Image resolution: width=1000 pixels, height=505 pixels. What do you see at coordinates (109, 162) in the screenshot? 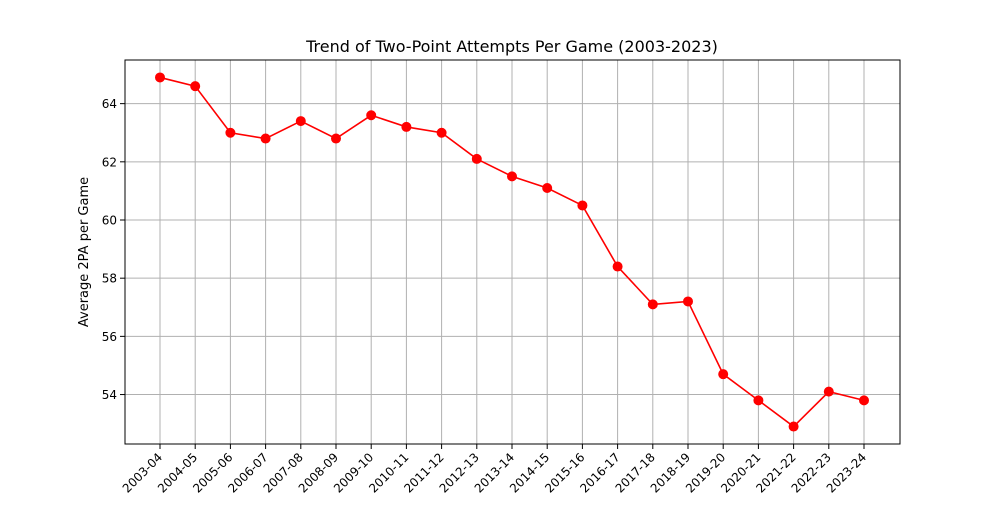
I see `y-tick-label: 62` at bounding box center [109, 162].